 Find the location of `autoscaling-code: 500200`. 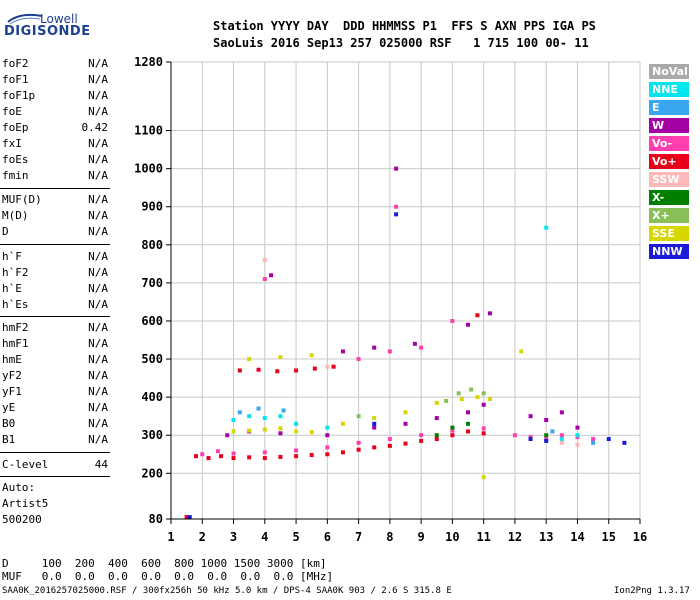

autoscaling-code: 500200 is located at coordinates (22, 519).